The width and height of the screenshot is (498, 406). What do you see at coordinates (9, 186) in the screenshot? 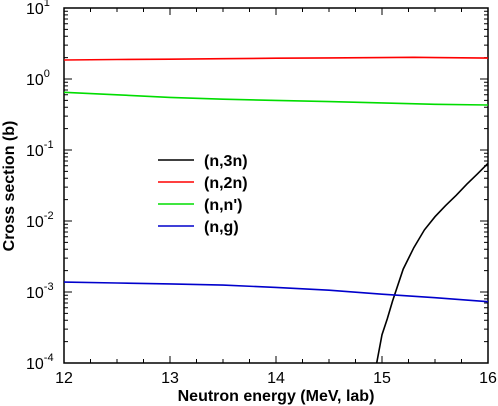
I see `y-axis-label: Cross section (b)` at bounding box center [9, 186].